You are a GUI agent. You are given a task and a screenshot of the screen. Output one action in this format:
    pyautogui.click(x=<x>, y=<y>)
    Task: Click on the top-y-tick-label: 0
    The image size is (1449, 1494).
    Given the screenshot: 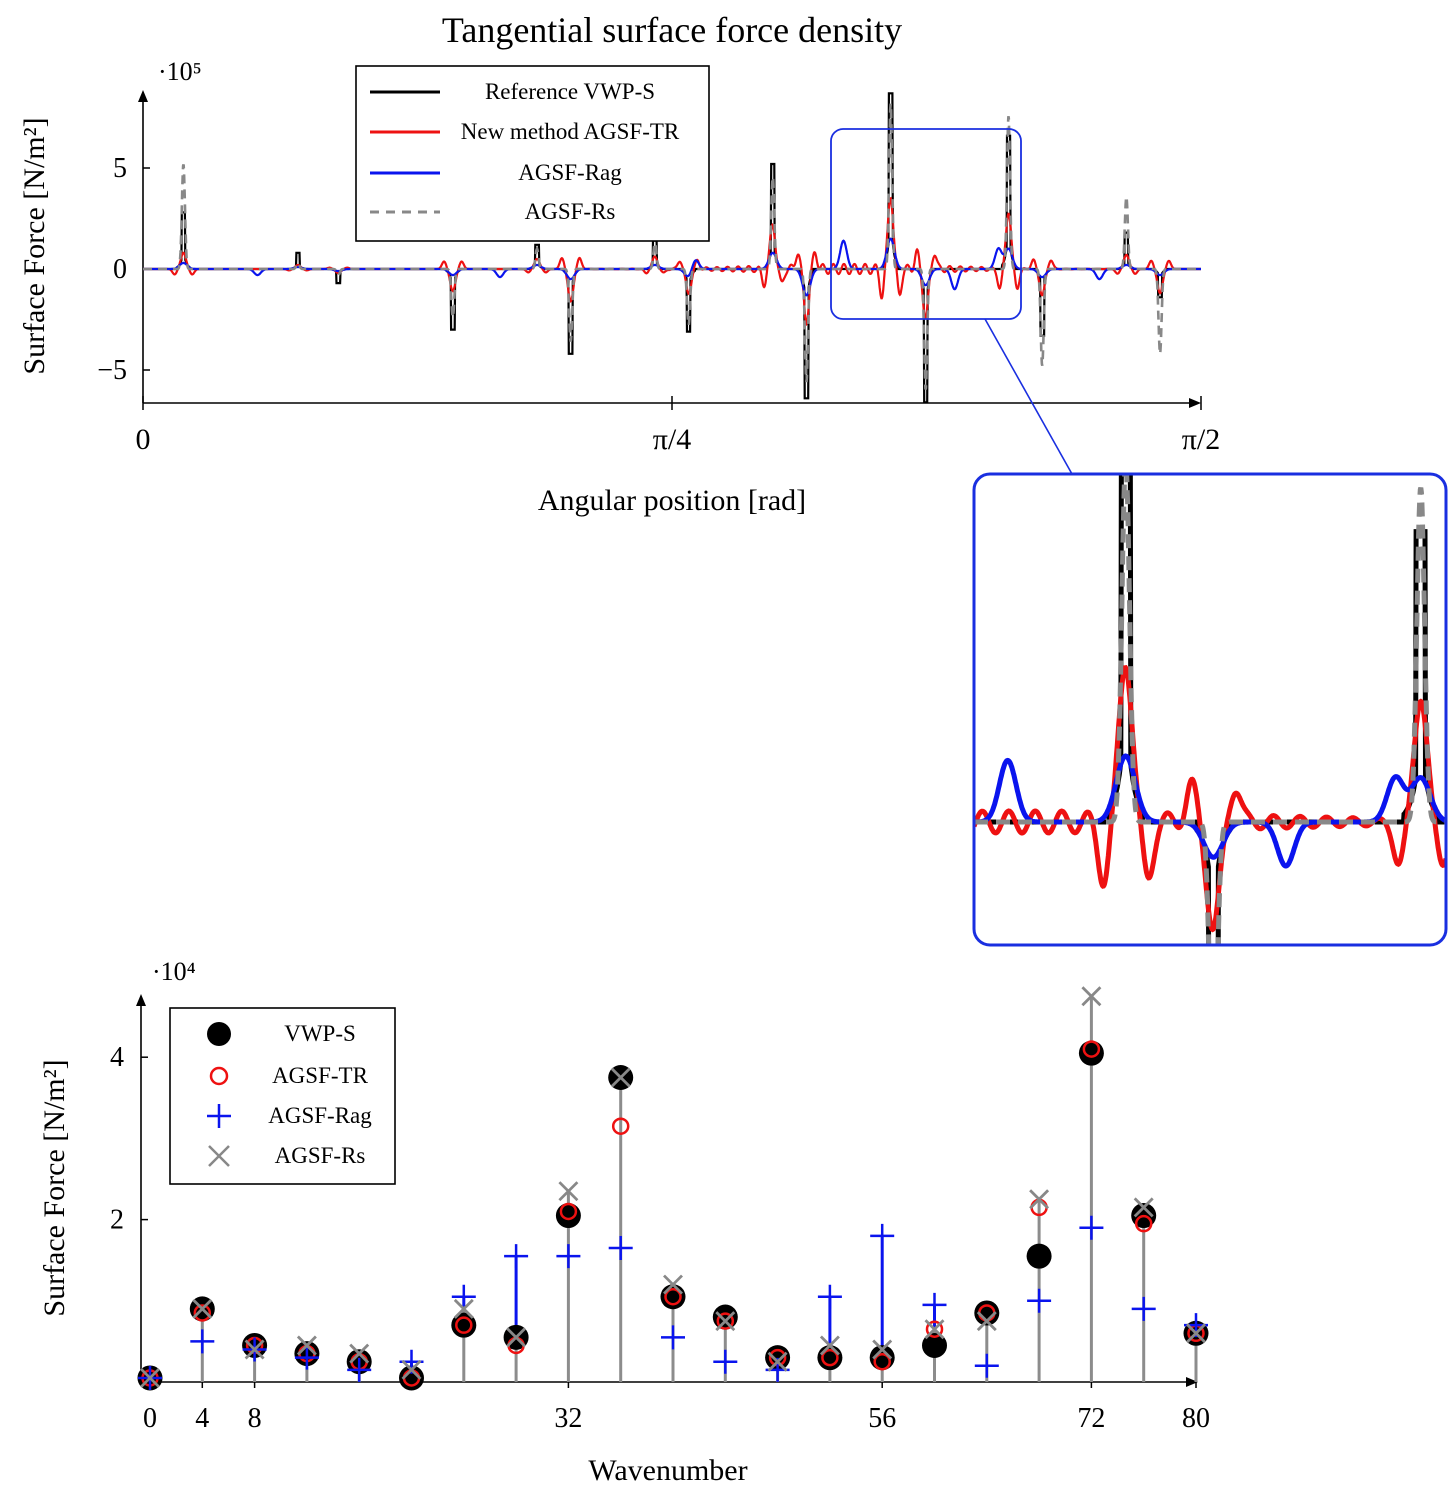 What is the action you would take?
    pyautogui.click(x=120, y=269)
    